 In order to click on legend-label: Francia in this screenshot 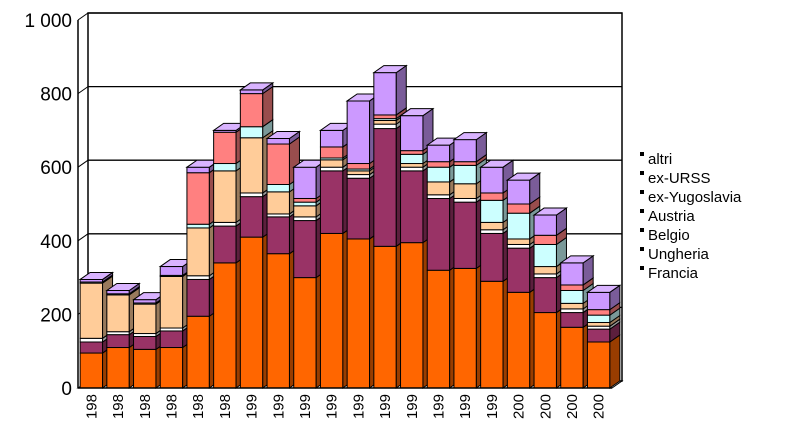, I will do `click(673, 273)`.